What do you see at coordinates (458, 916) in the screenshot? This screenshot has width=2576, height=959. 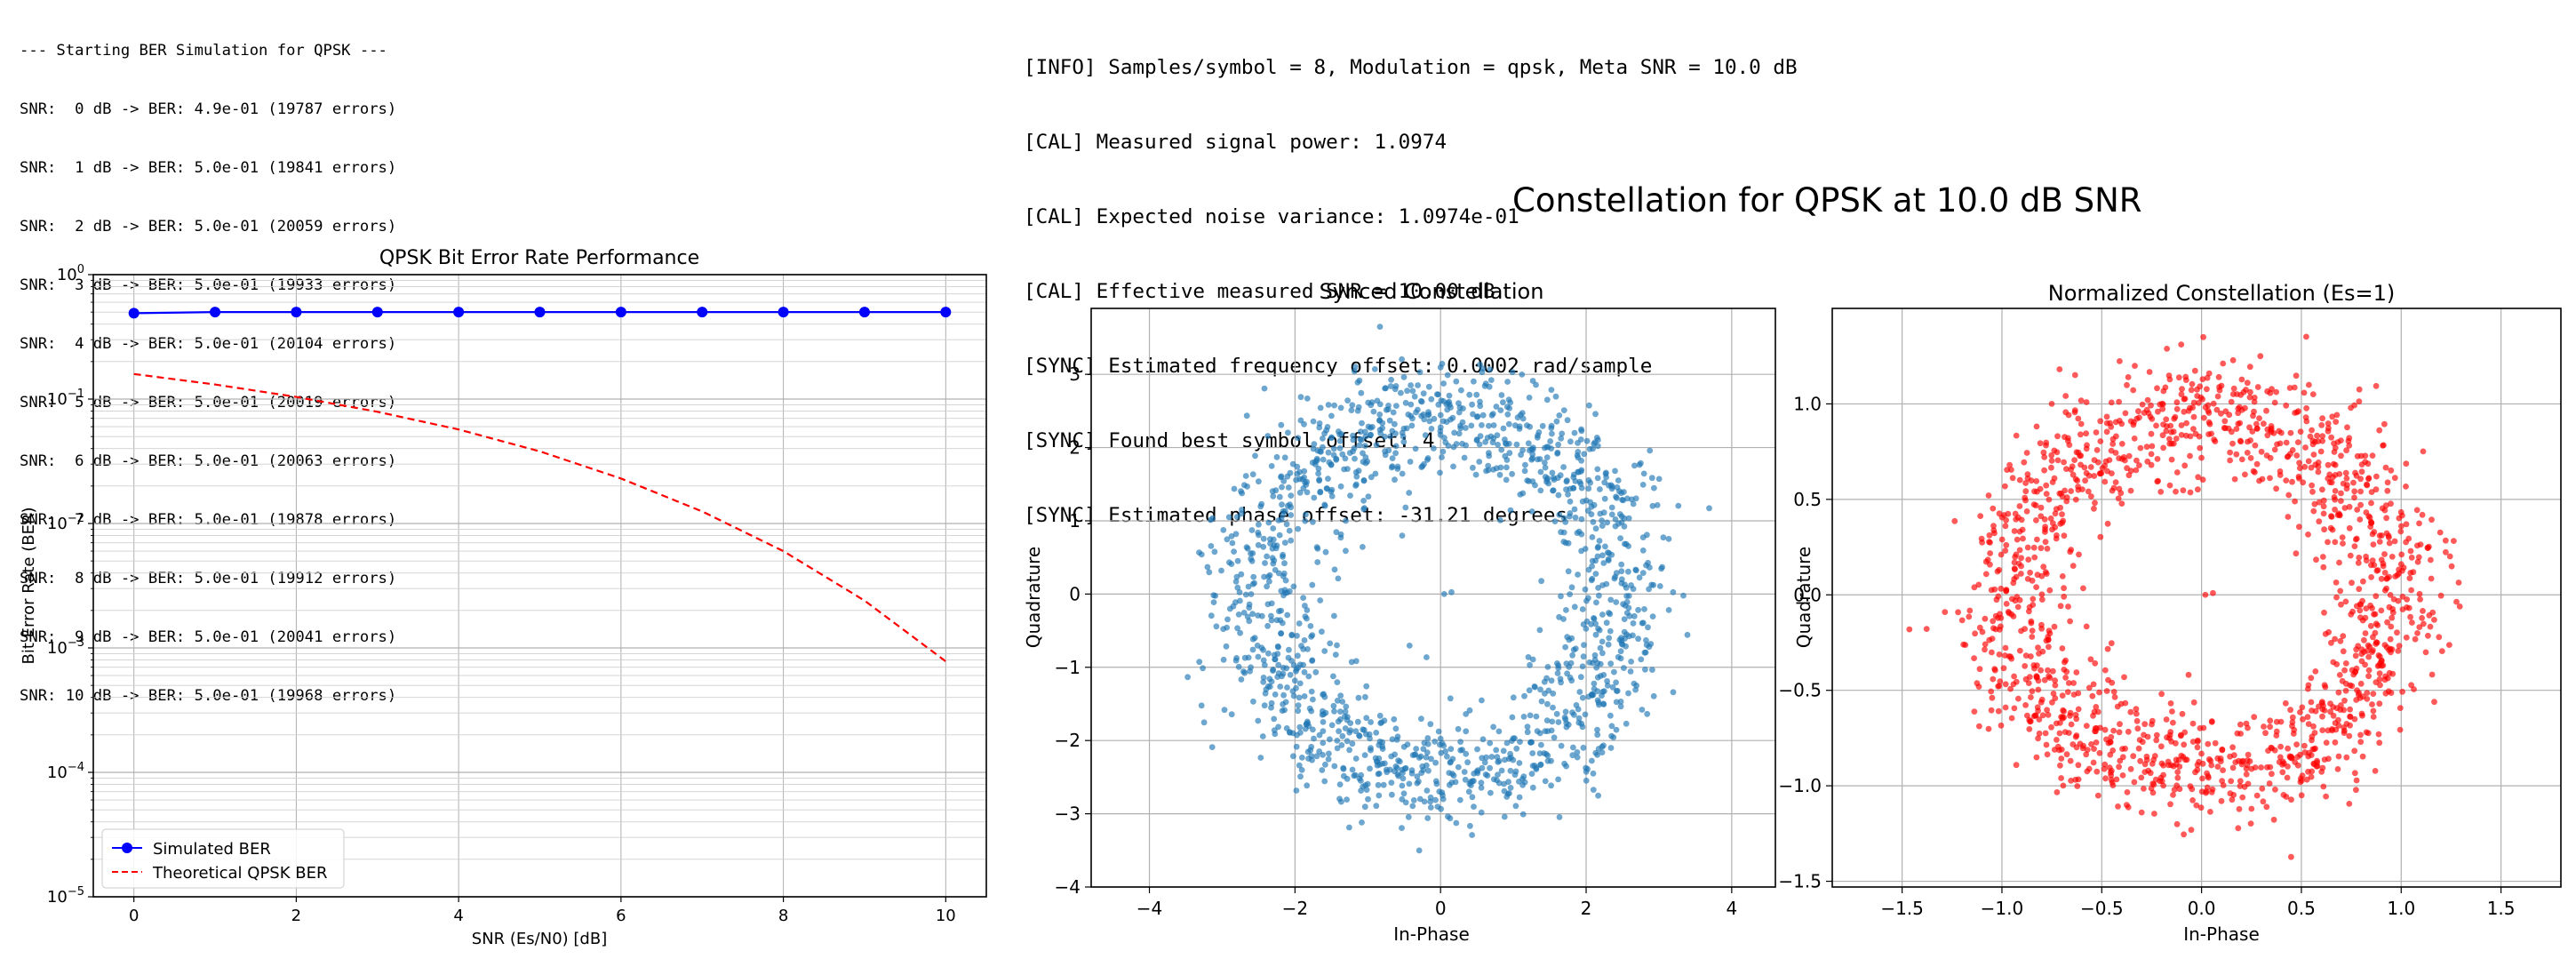 I see `x-tick-label: 4` at bounding box center [458, 916].